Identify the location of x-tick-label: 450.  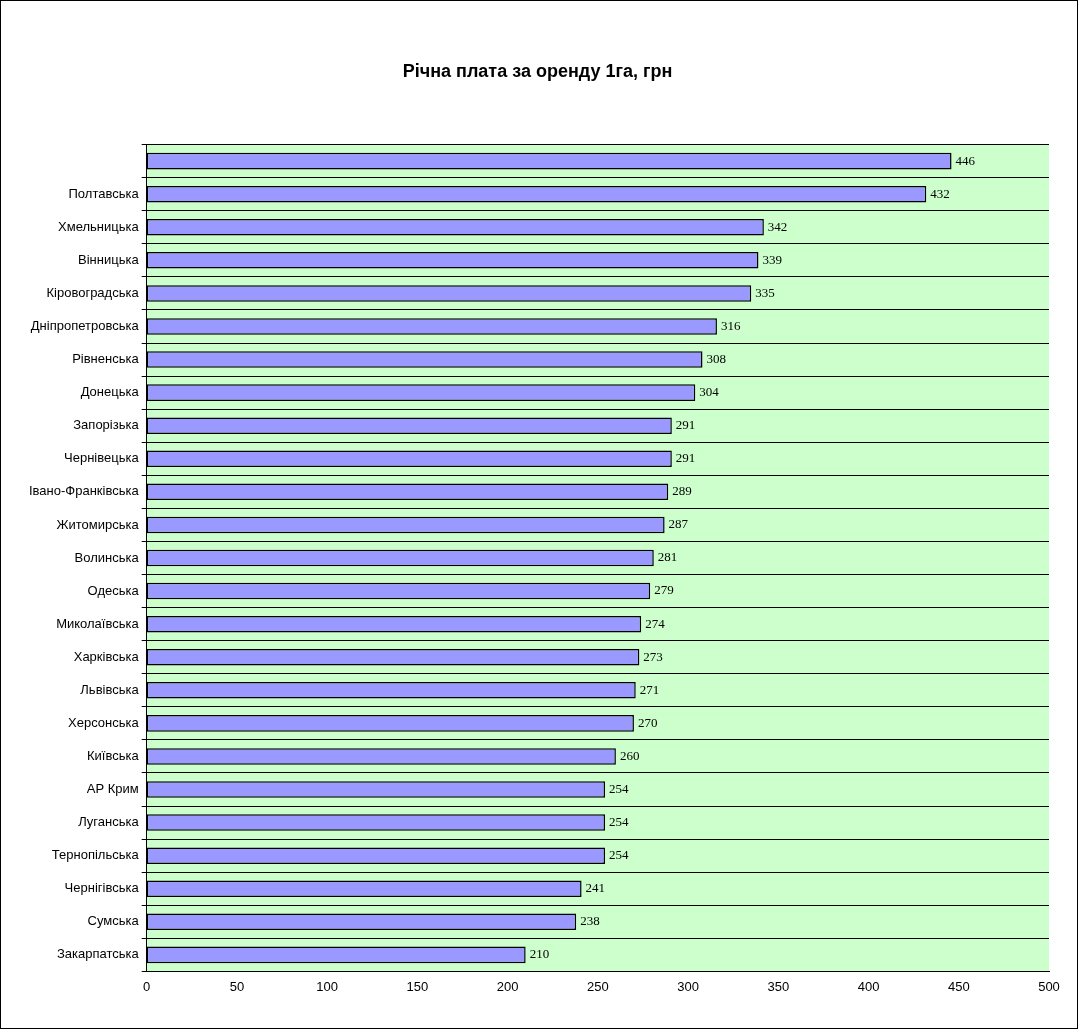
(958, 986).